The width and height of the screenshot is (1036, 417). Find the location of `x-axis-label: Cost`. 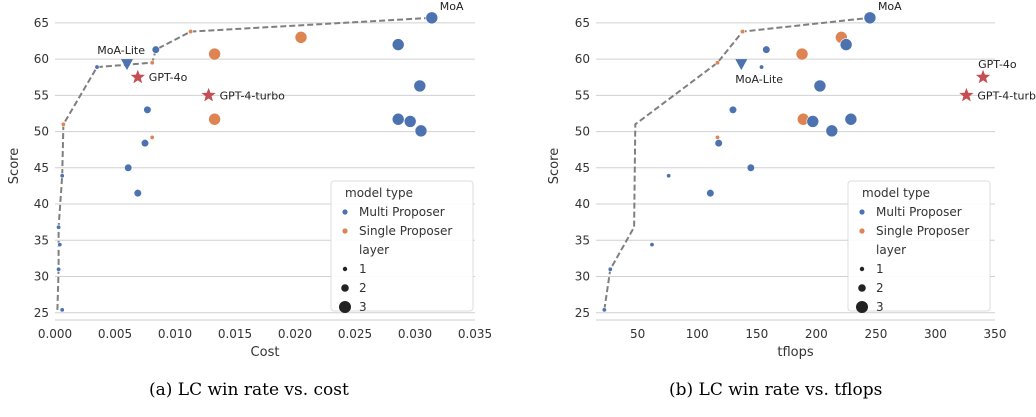

x-axis-label: Cost is located at coordinates (265, 352).